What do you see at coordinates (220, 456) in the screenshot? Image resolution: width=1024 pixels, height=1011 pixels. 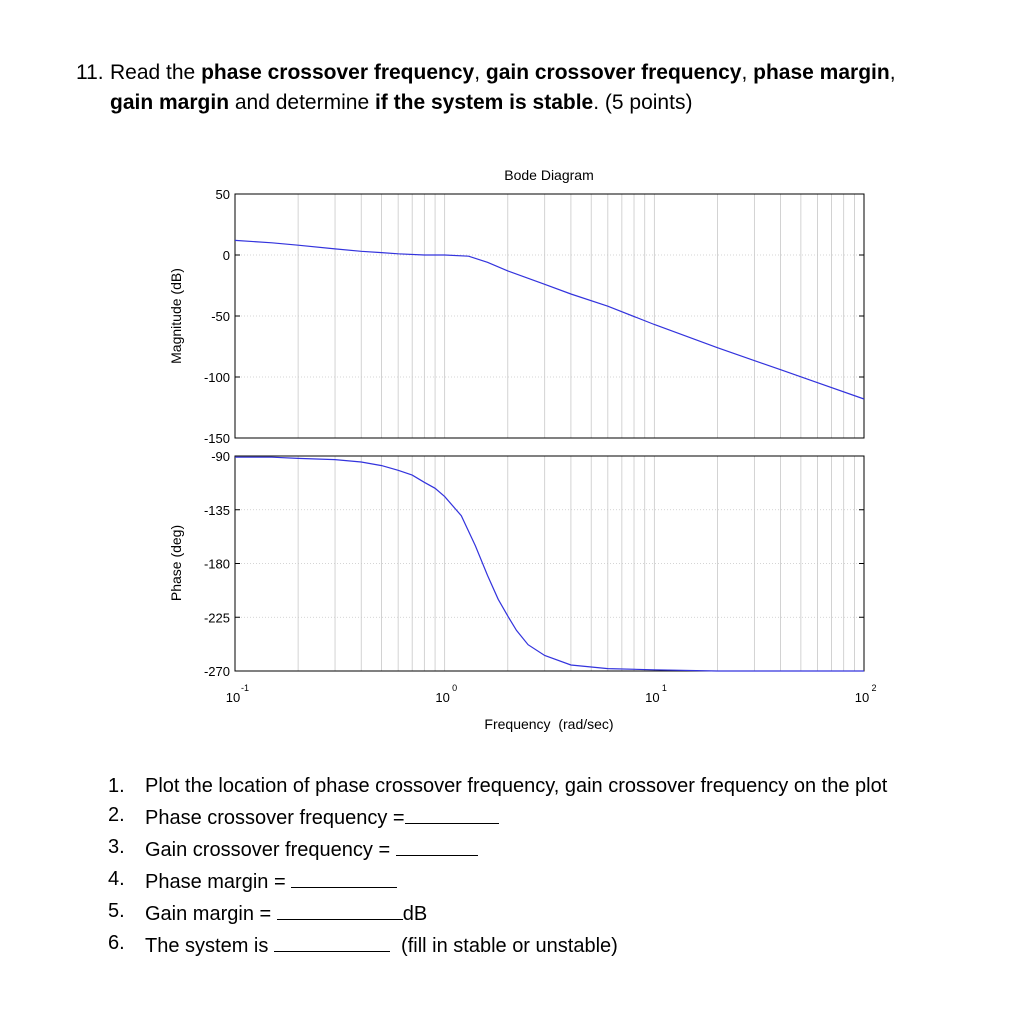 I see `y-tick-label: -90` at bounding box center [220, 456].